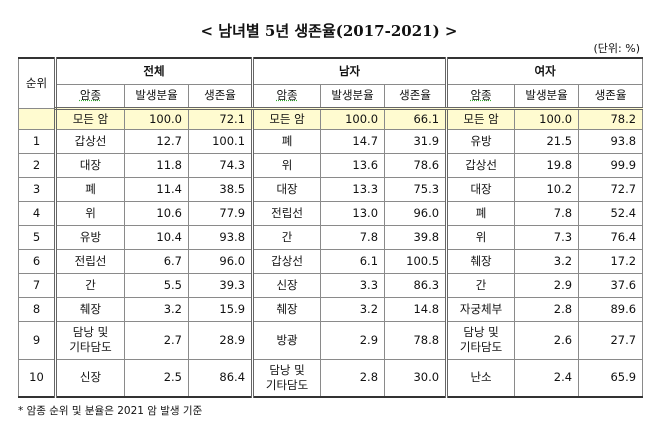 Image resolution: width=658 pixels, height=424 pixels. I want to click on cancer-name: 자궁체부, so click(480, 309).